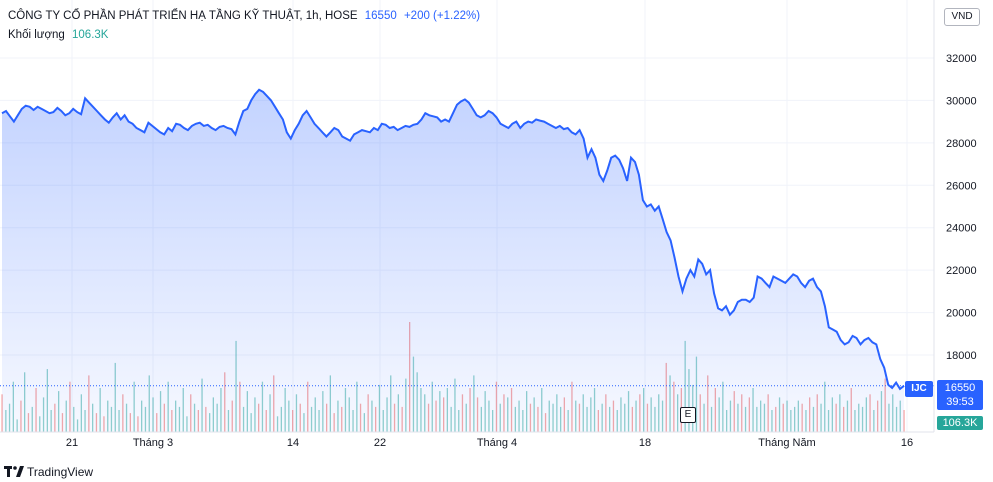 Image resolution: width=993 pixels, height=482 pixels. What do you see at coordinates (380, 443) in the screenshot?
I see `x-tick-label: 22` at bounding box center [380, 443].